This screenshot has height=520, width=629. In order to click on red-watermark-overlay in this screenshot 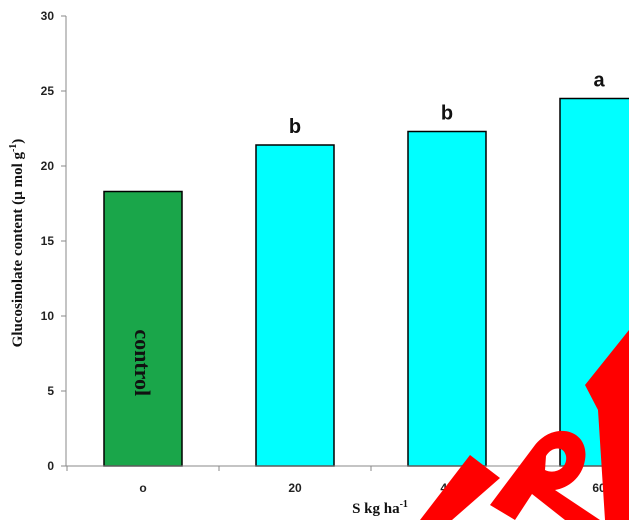, I will do `click(524, 425)`.